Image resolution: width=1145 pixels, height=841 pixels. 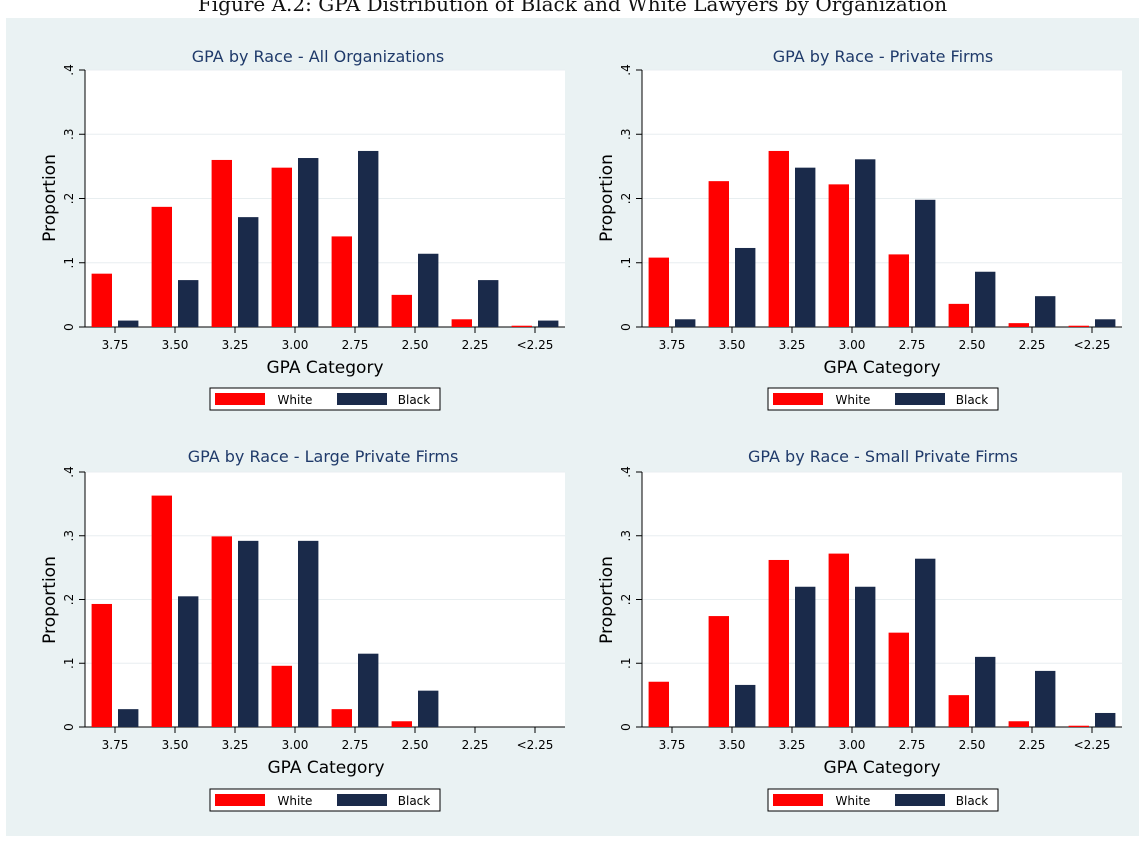 I want to click on chart-title: GPA by Race - Small Private Firms, so click(x=883, y=456).